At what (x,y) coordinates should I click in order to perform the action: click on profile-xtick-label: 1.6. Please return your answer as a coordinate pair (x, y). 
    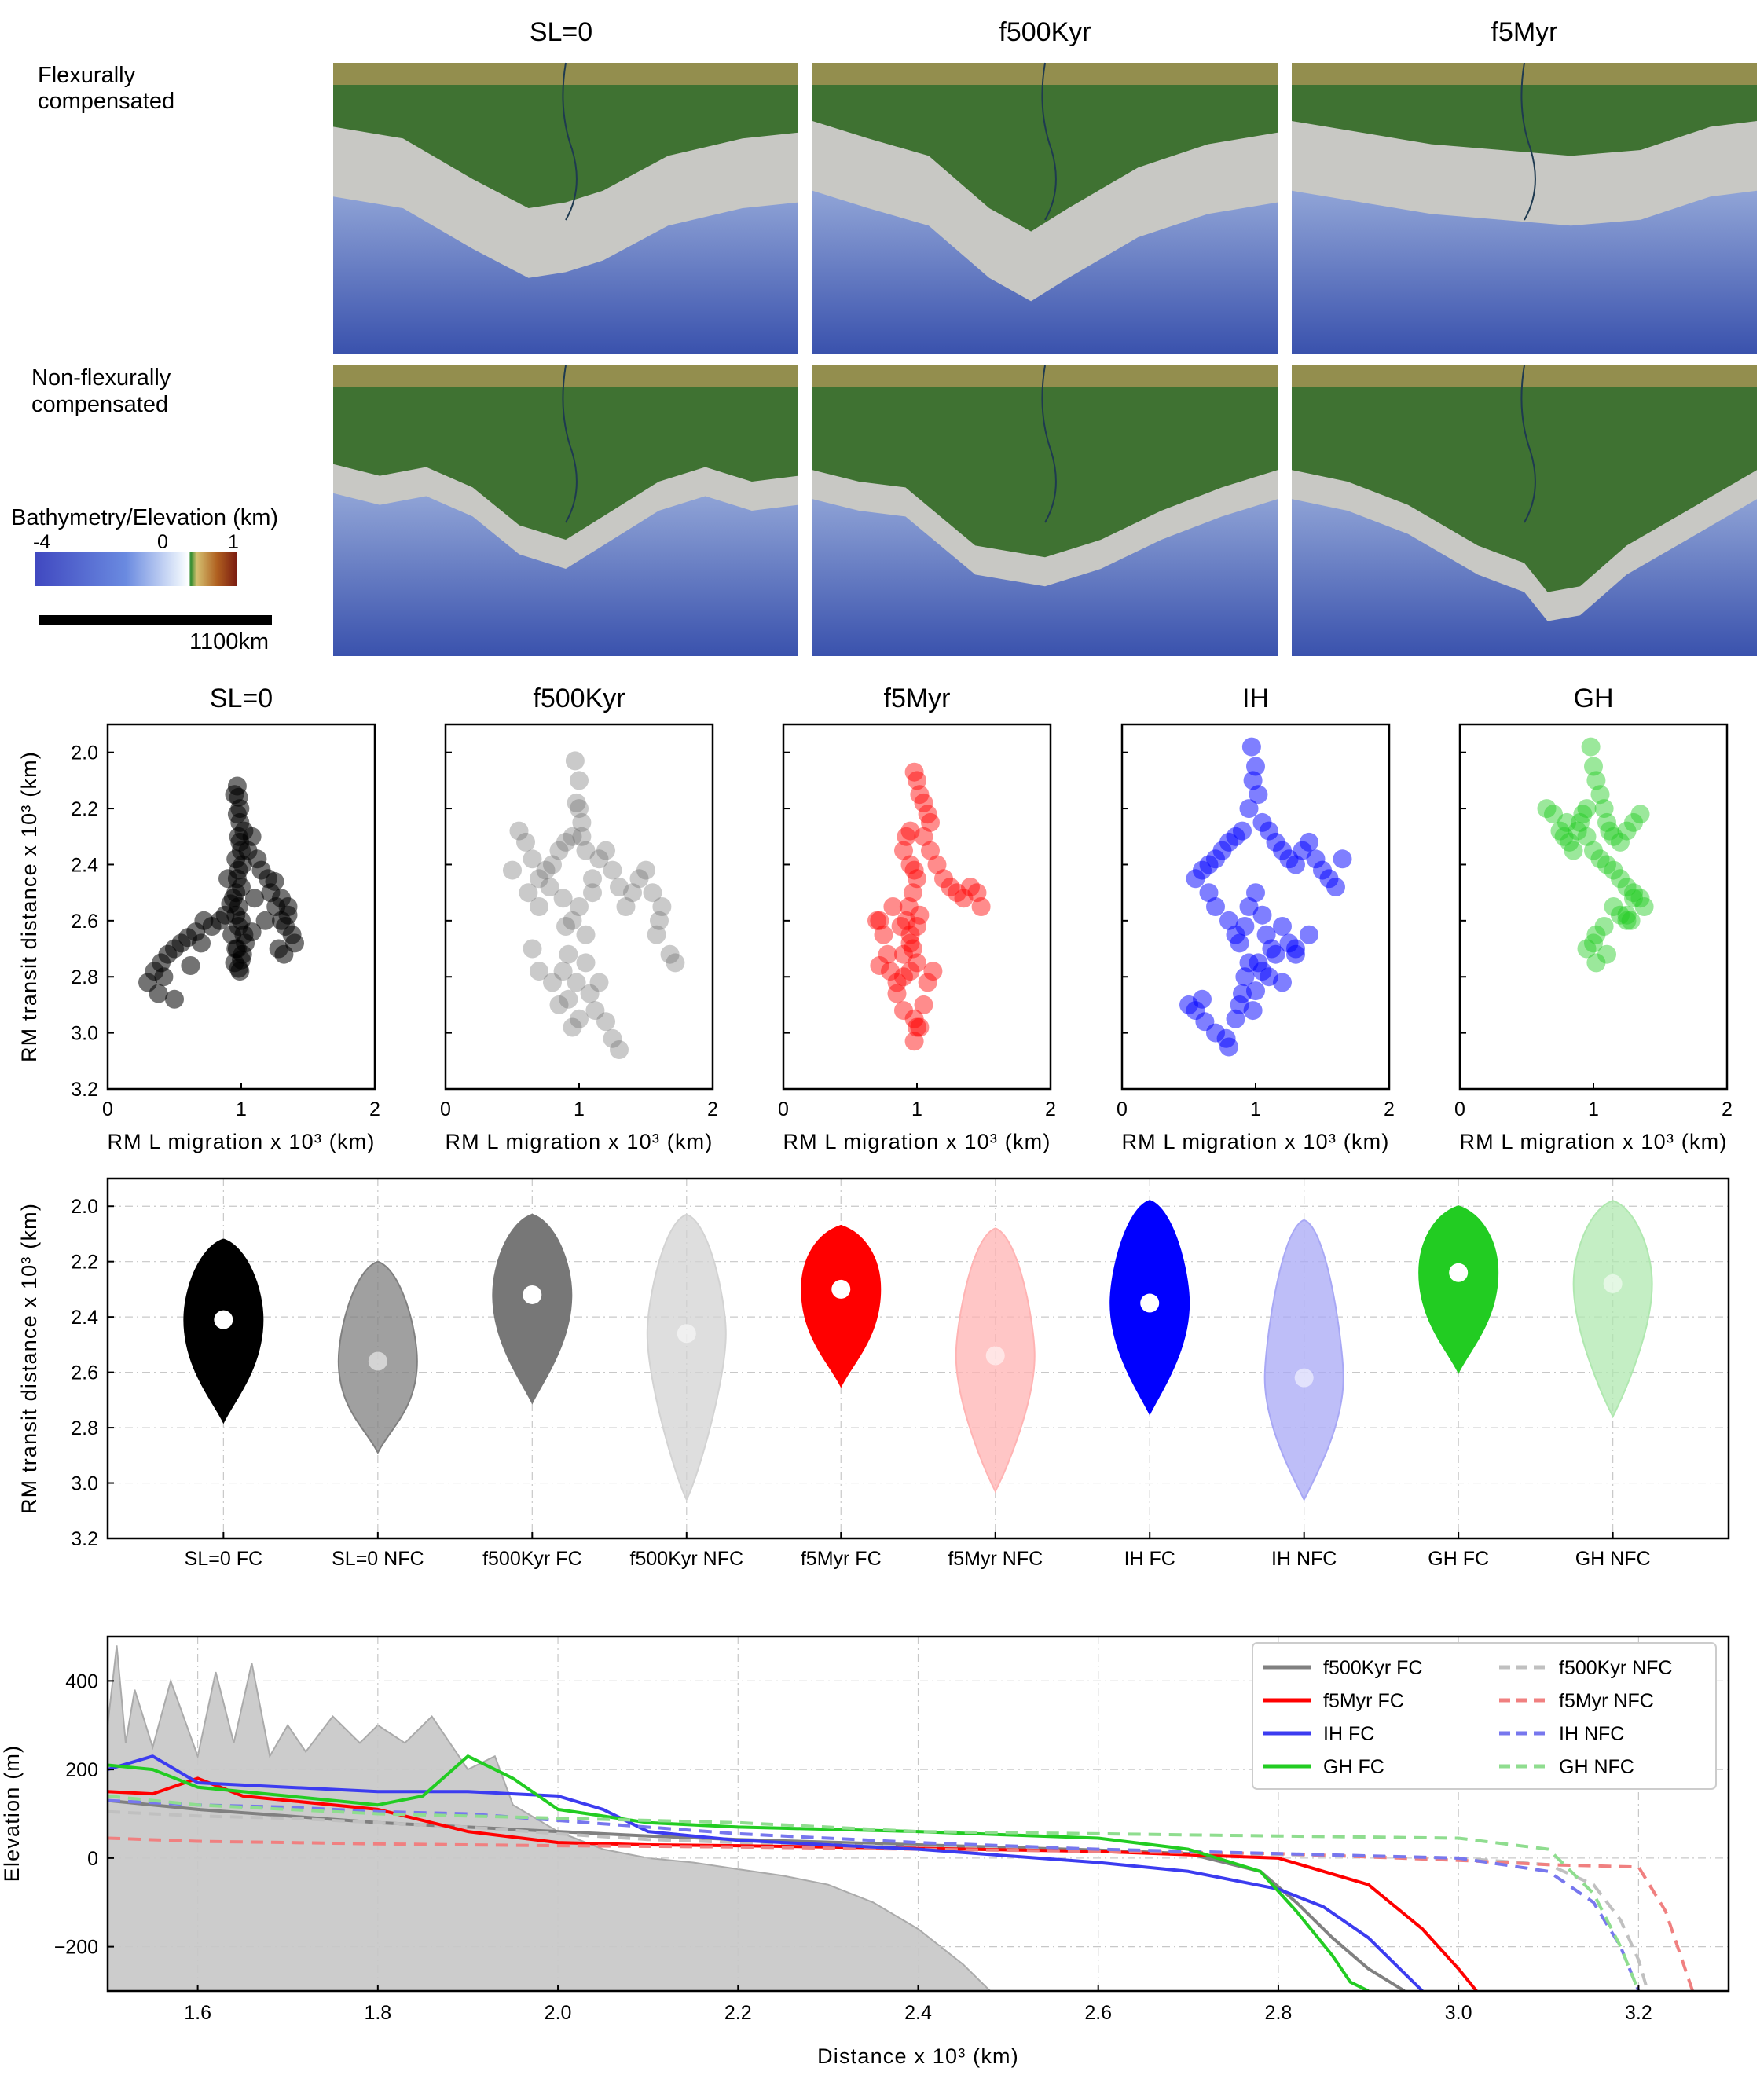
    Looking at the image, I should click on (197, 2013).